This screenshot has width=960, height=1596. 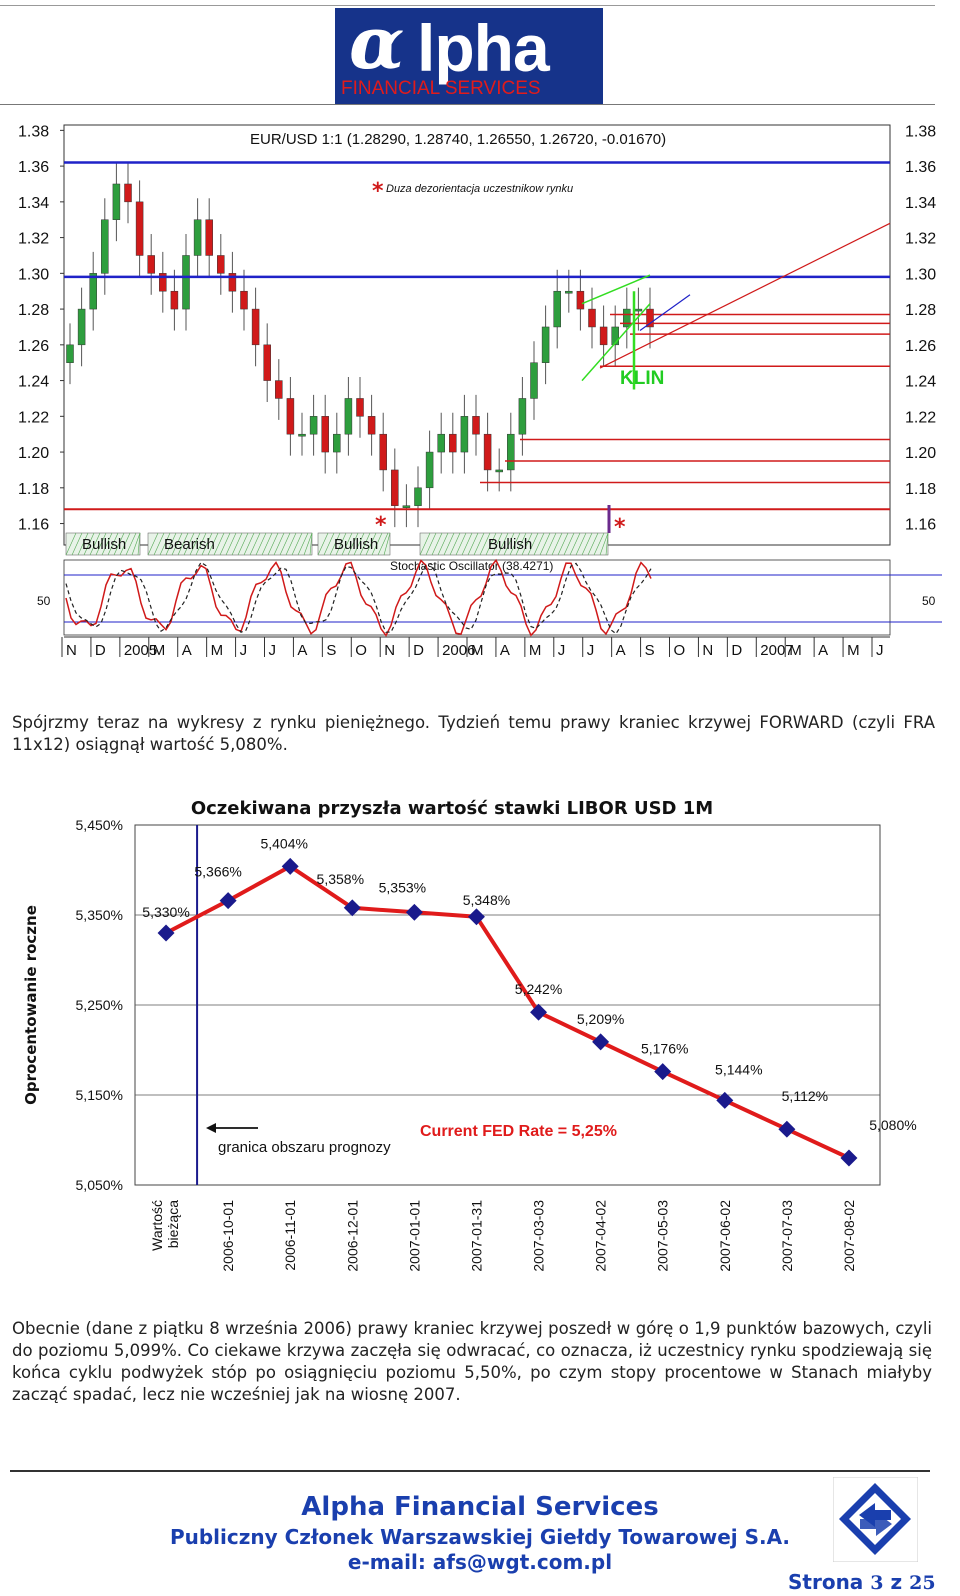 I want to click on price-tick-right: 1.26, so click(x=920, y=346).